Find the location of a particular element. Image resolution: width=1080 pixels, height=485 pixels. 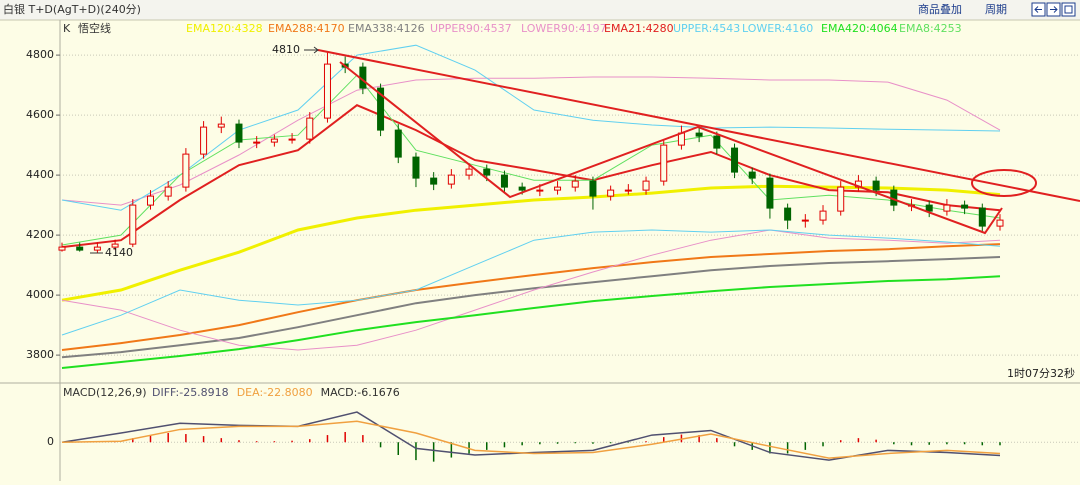

legend-entry: EMA288:4170 is located at coordinates (306, 28).